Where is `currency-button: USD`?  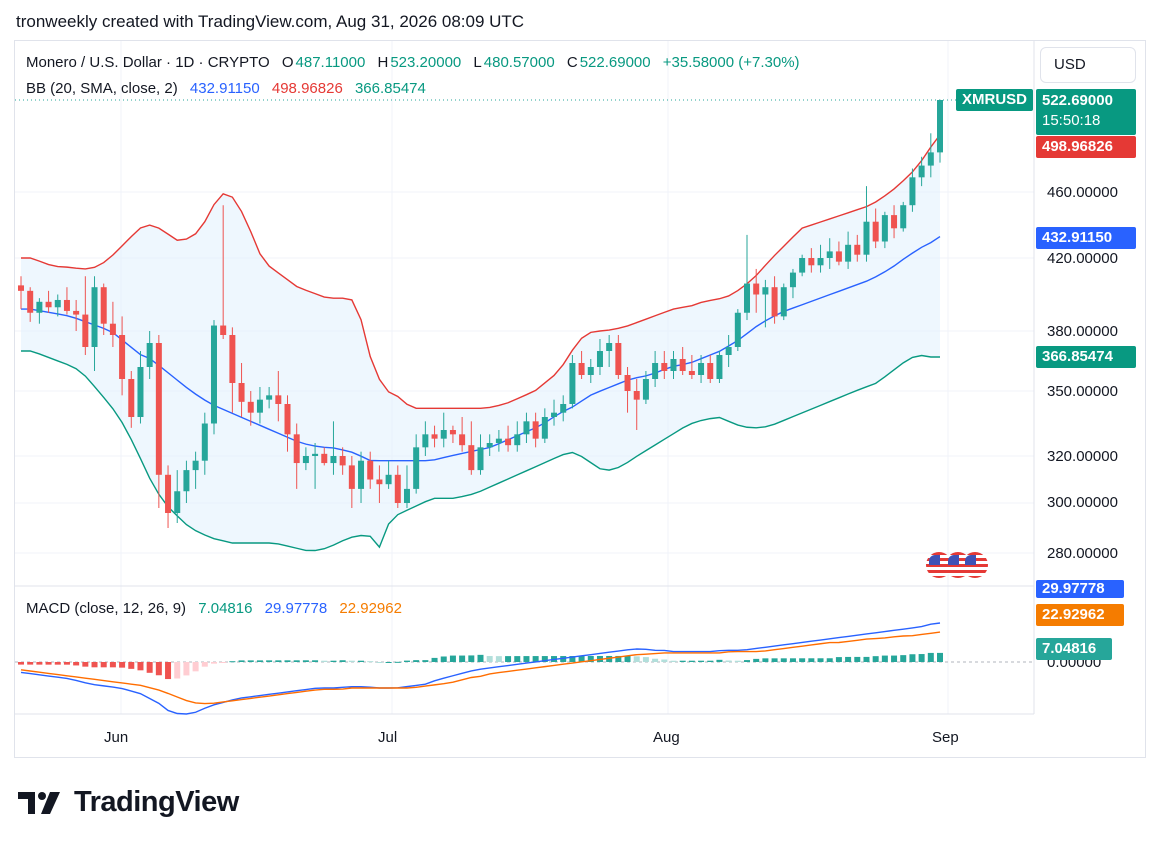
currency-button: USD is located at coordinates (1088, 65).